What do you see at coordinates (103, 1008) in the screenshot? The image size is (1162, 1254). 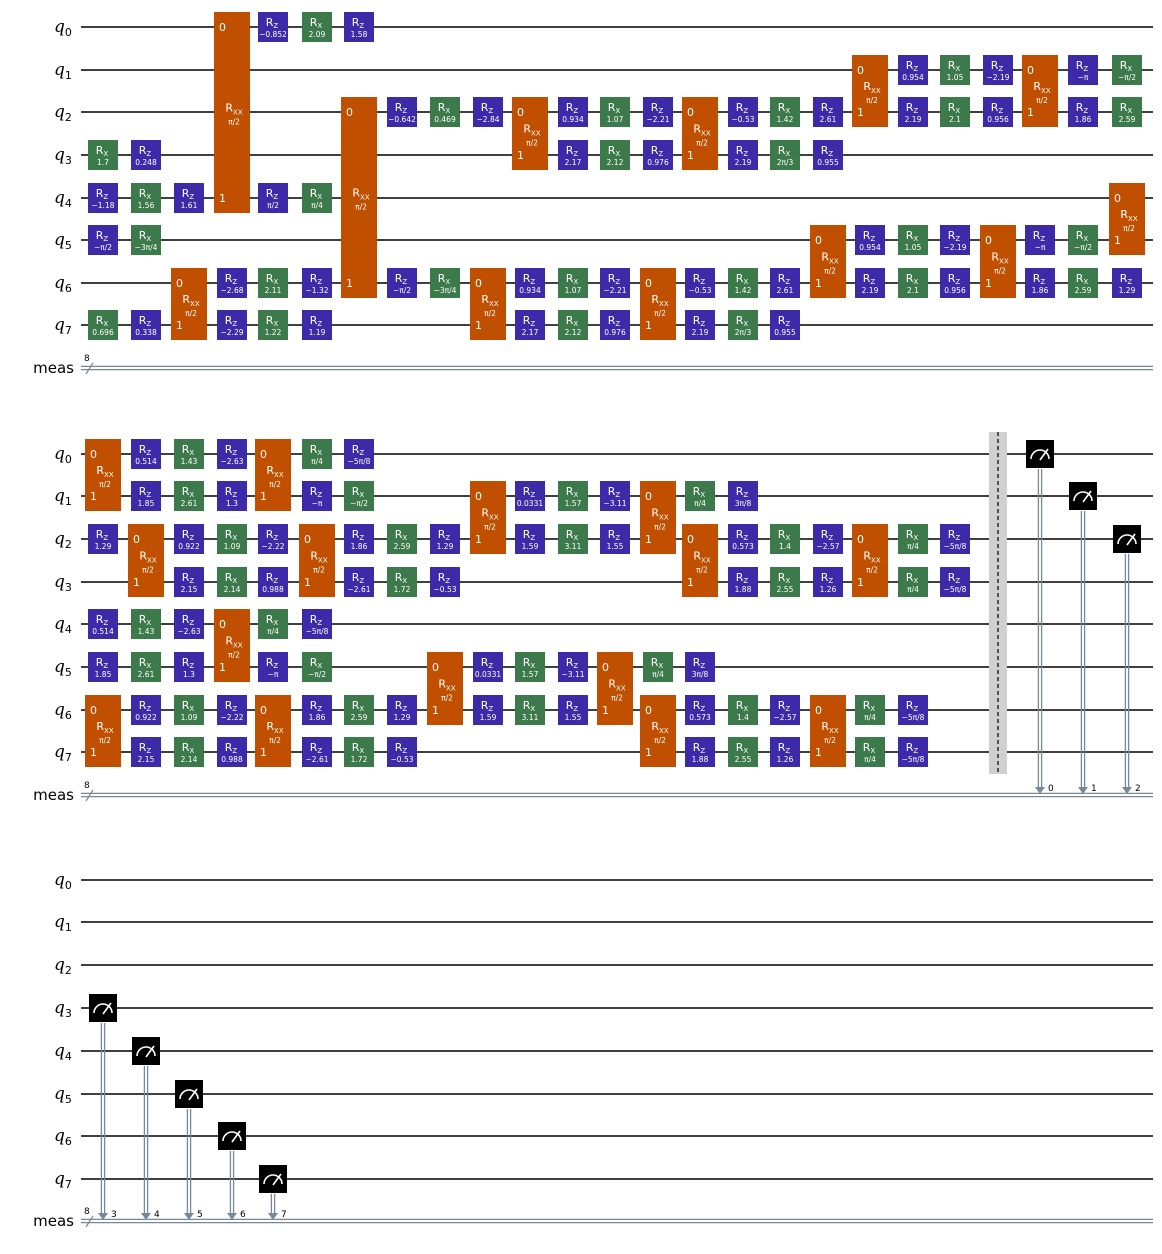 I see `measure-box` at bounding box center [103, 1008].